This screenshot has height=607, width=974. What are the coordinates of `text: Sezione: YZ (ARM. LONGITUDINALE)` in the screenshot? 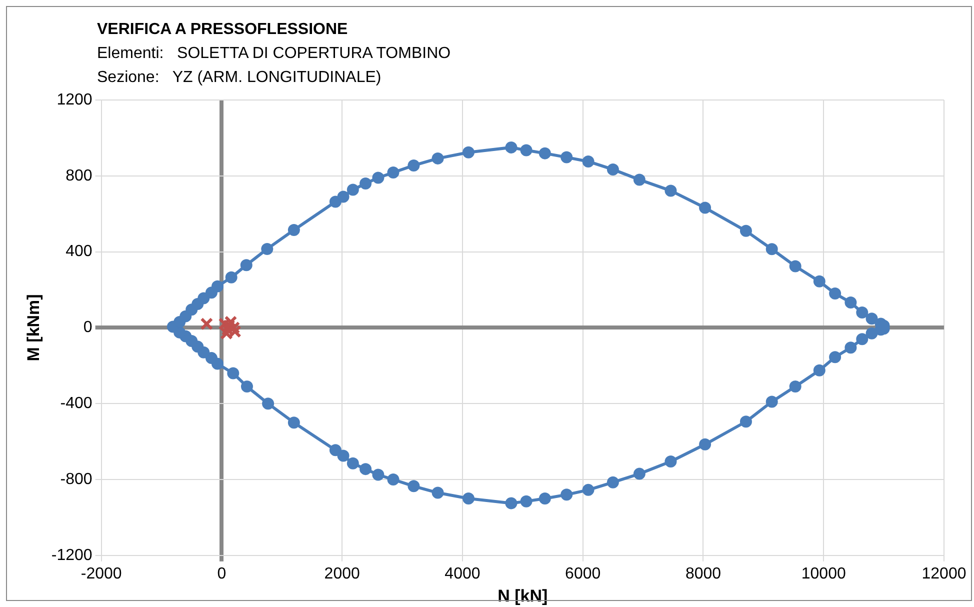 It's located at (239, 78).